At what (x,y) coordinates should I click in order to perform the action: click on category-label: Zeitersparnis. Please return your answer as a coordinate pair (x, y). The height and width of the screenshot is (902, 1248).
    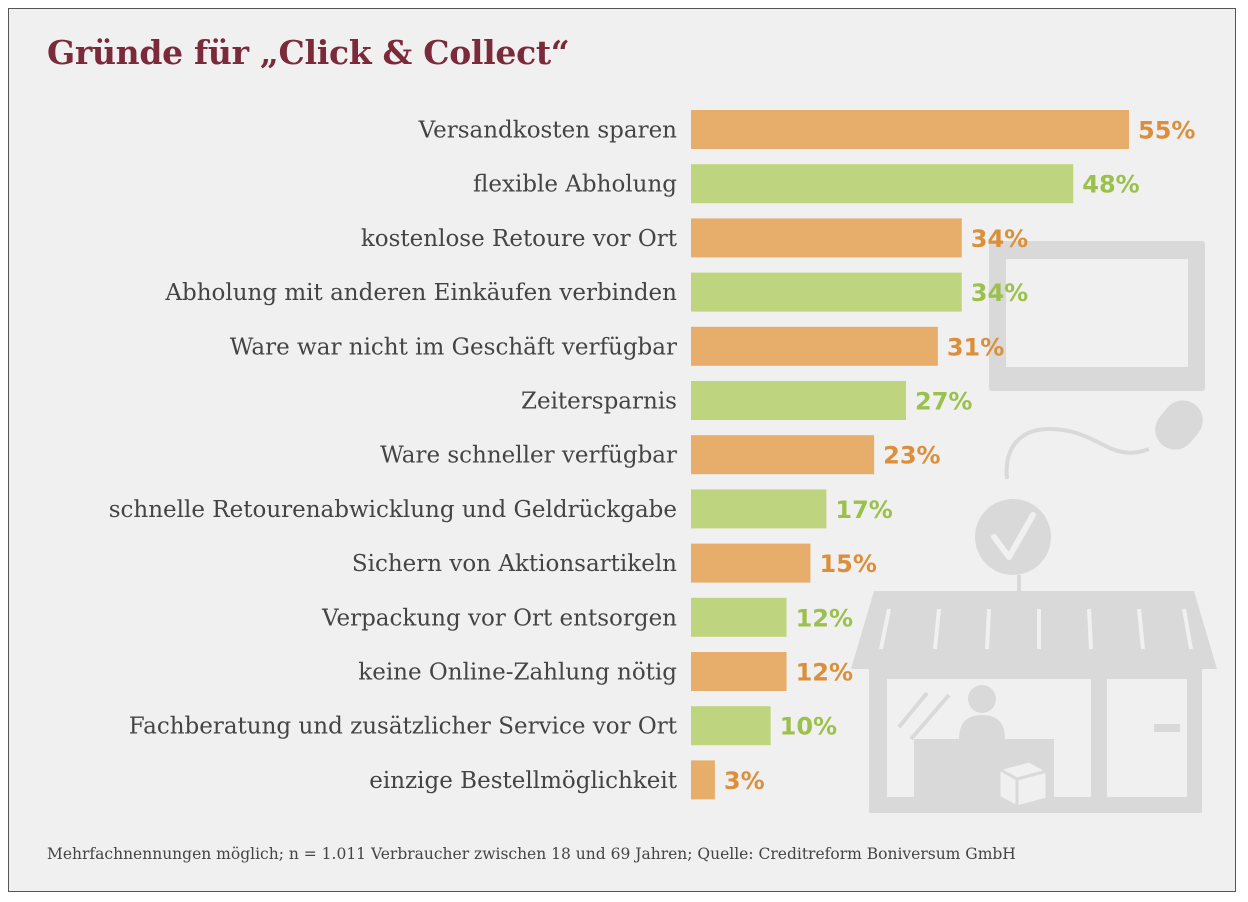
    Looking at the image, I should click on (599, 402).